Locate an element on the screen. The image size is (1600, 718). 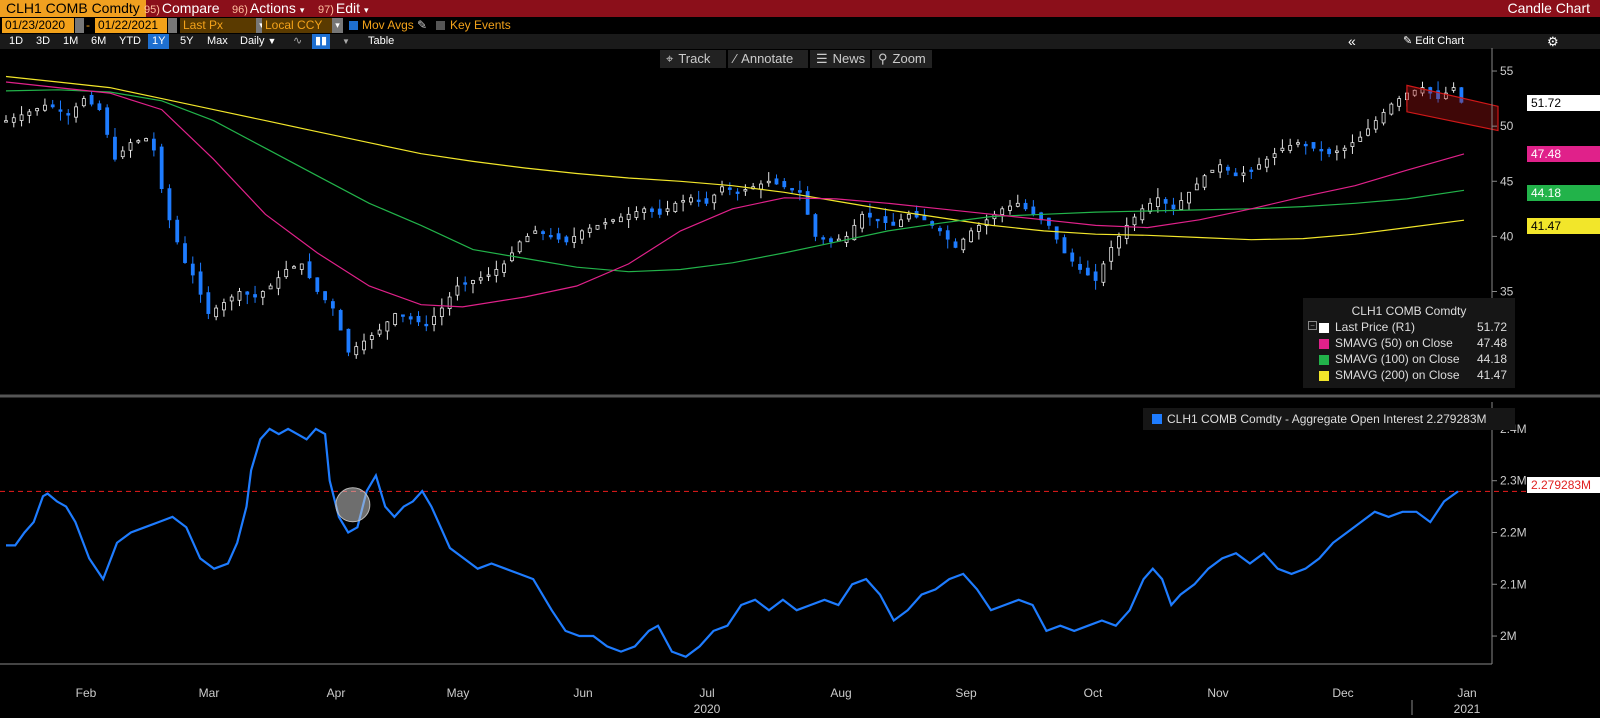
legend-value-sma200: 41.47 is located at coordinates (1491, 375).